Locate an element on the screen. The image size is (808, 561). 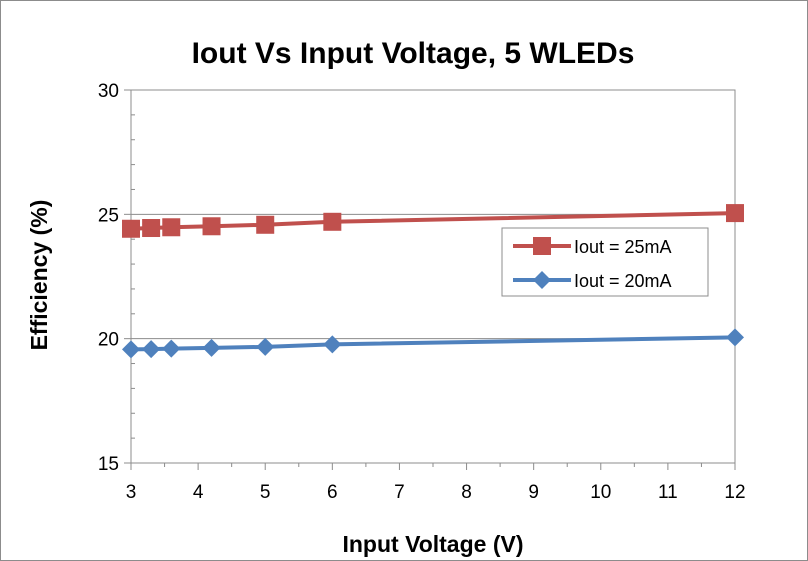
legend: Iout = 25mA Iout = 20mA is located at coordinates (605, 262).